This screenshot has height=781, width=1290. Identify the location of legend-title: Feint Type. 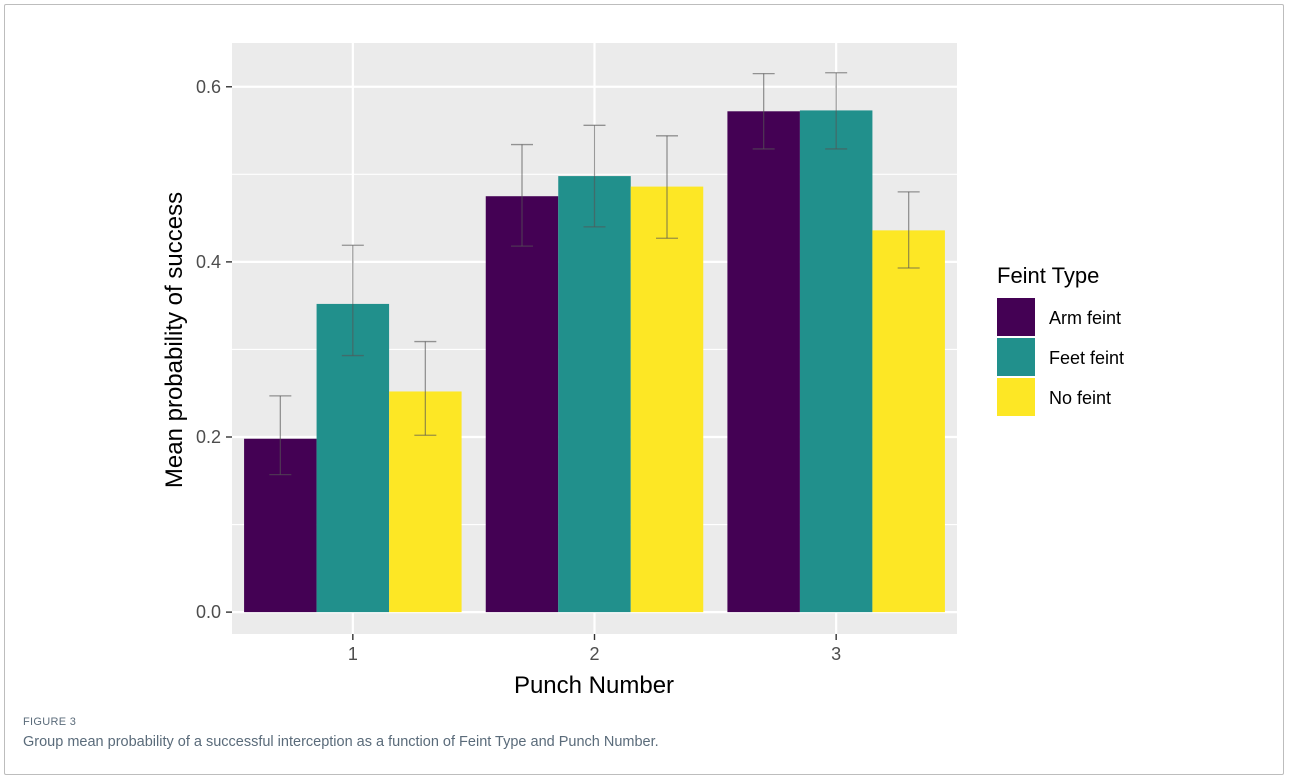
(1048, 275).